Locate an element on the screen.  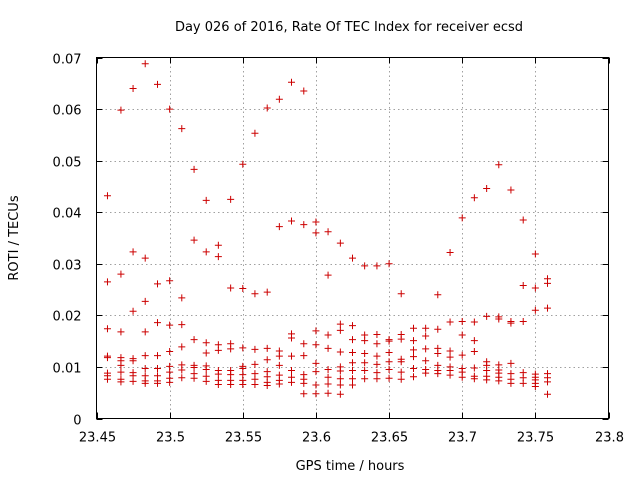
y-tick-label: 0.05 is located at coordinates (67, 163).